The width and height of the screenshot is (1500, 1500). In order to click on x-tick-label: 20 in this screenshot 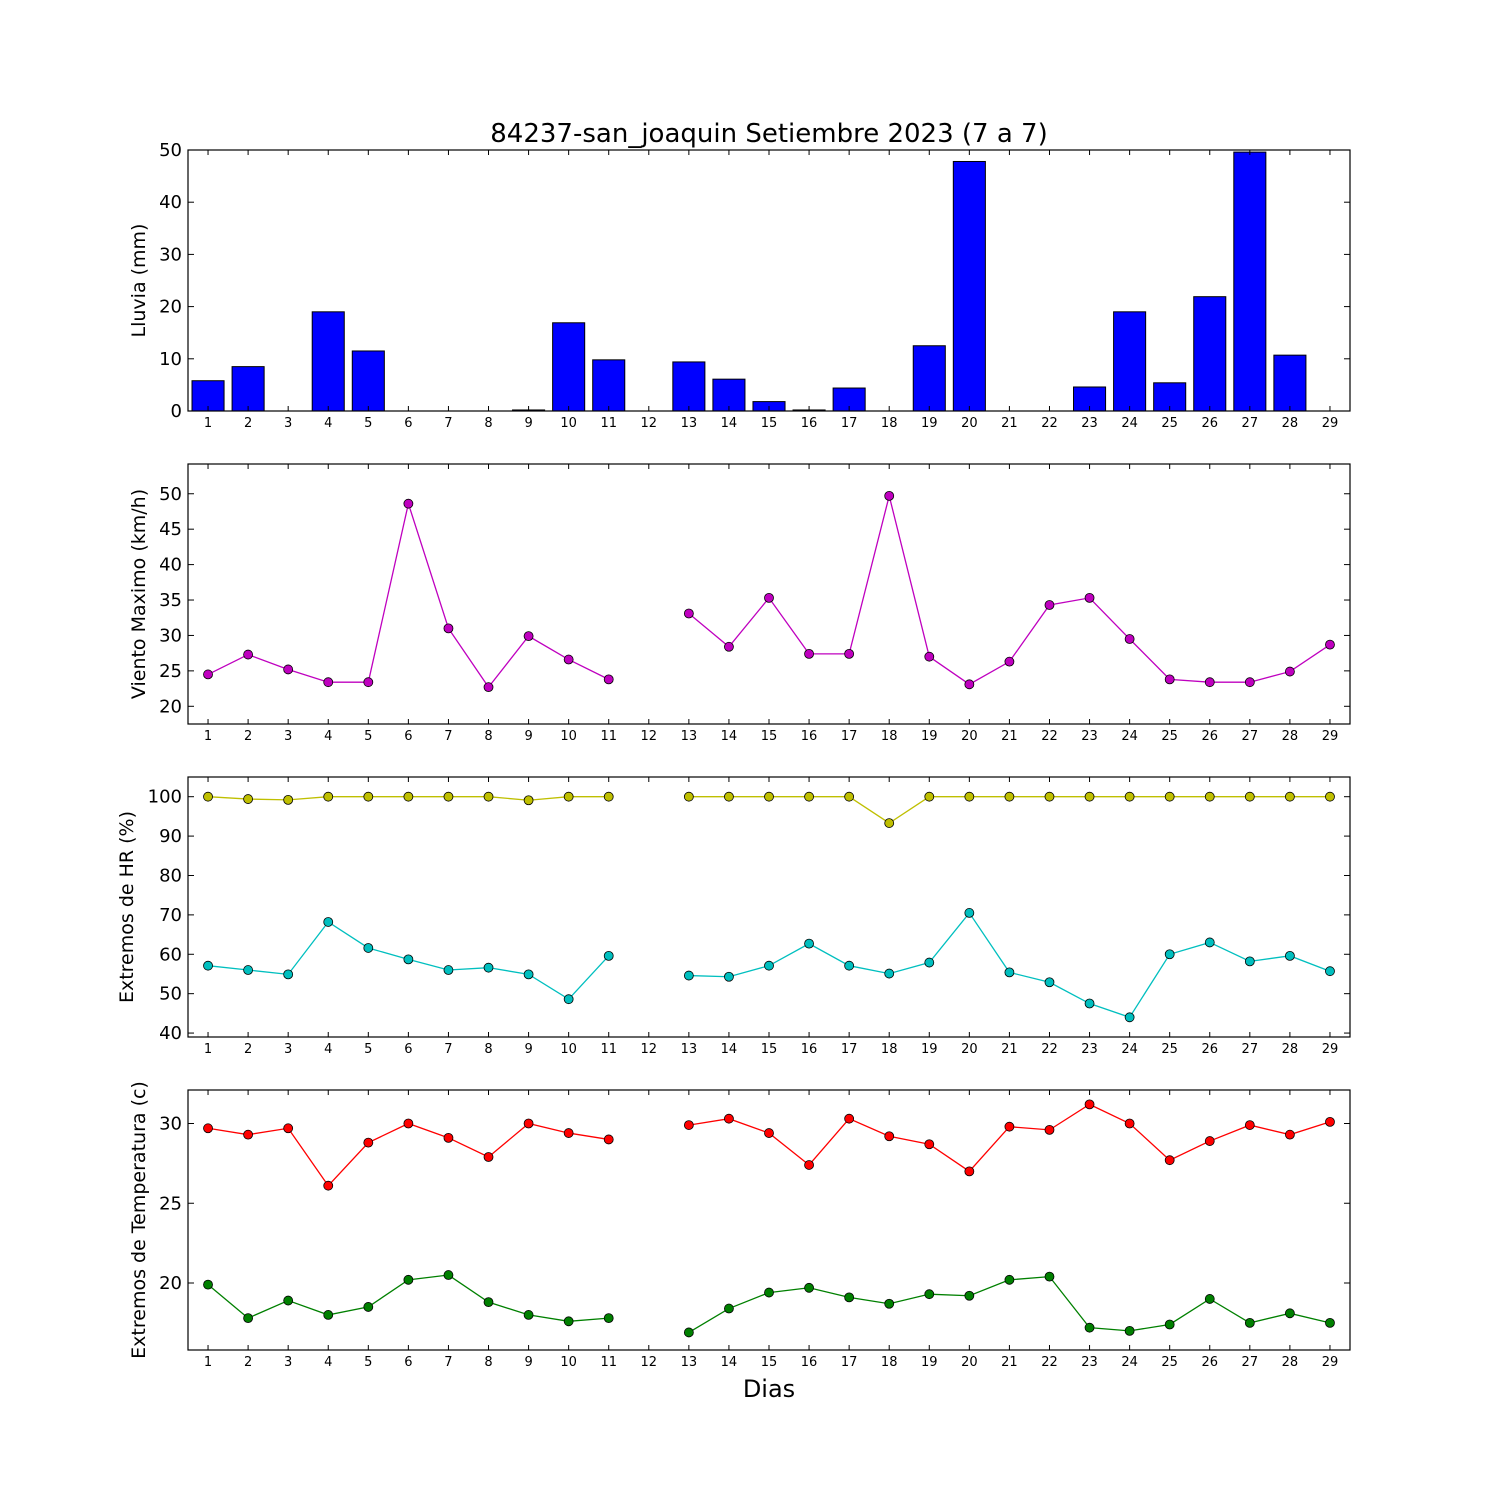, I will do `click(969, 736)`.